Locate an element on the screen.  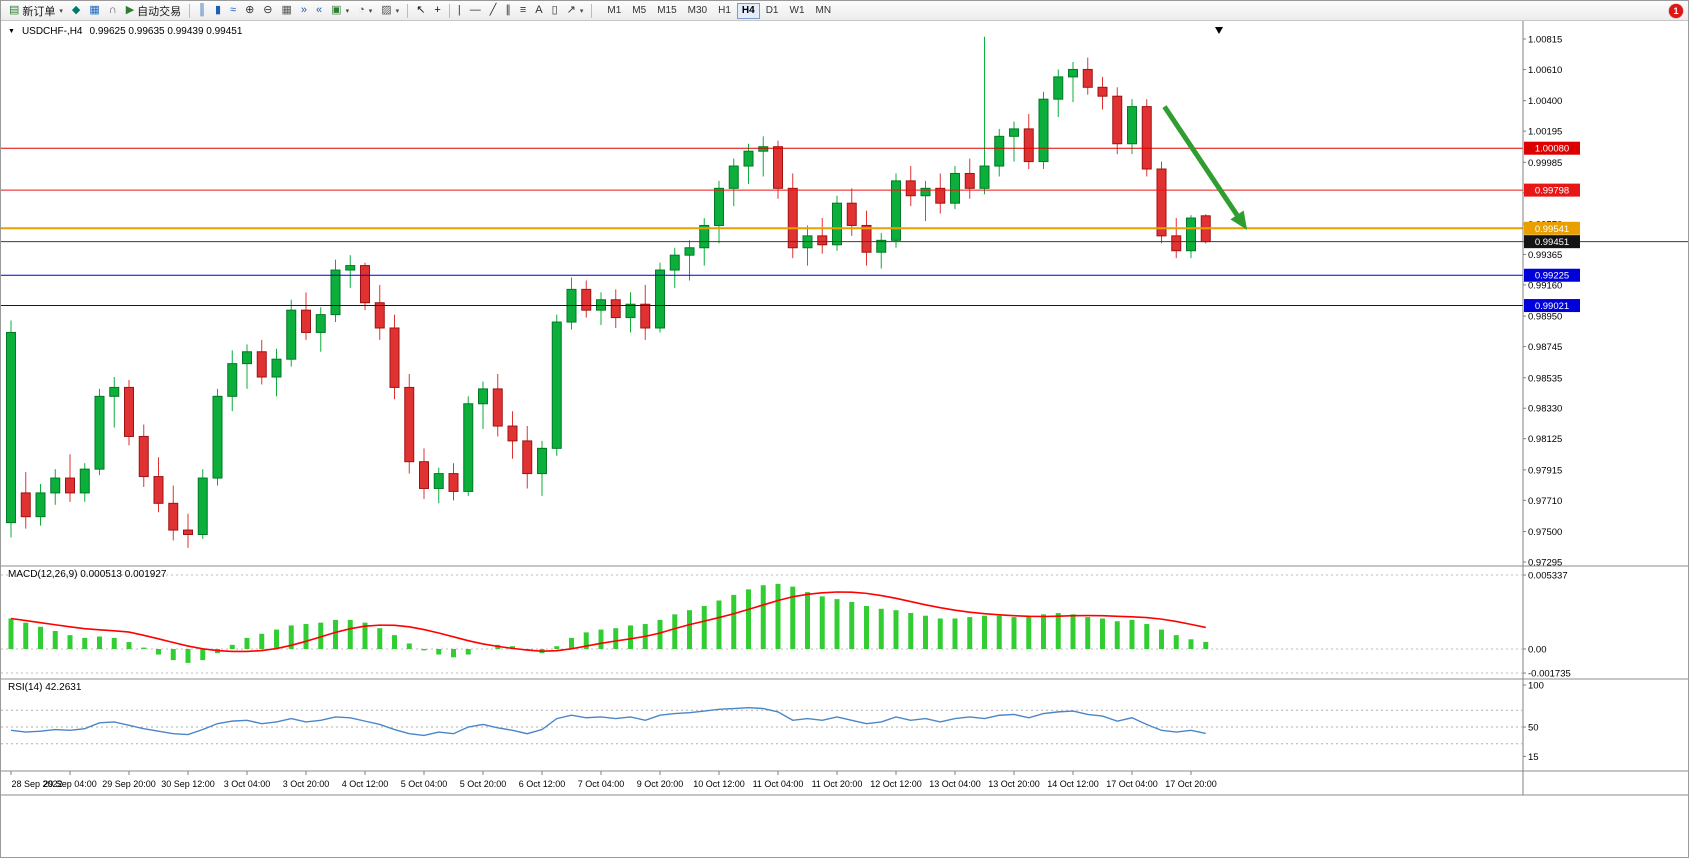
line-chart-icon: ≈ is located at coordinates (233, 10).